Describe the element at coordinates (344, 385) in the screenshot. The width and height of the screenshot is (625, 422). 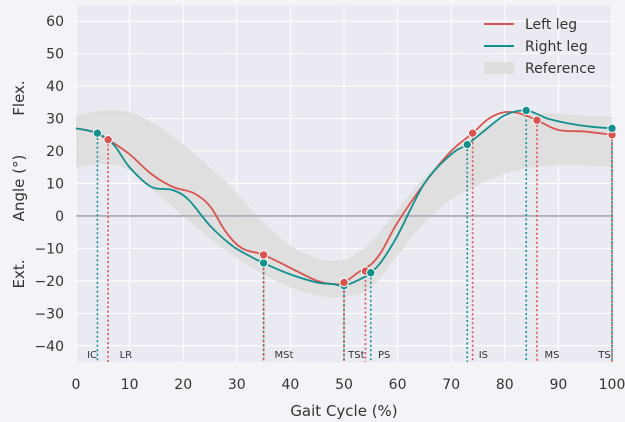
I see `x-tick-label: 50` at that location.